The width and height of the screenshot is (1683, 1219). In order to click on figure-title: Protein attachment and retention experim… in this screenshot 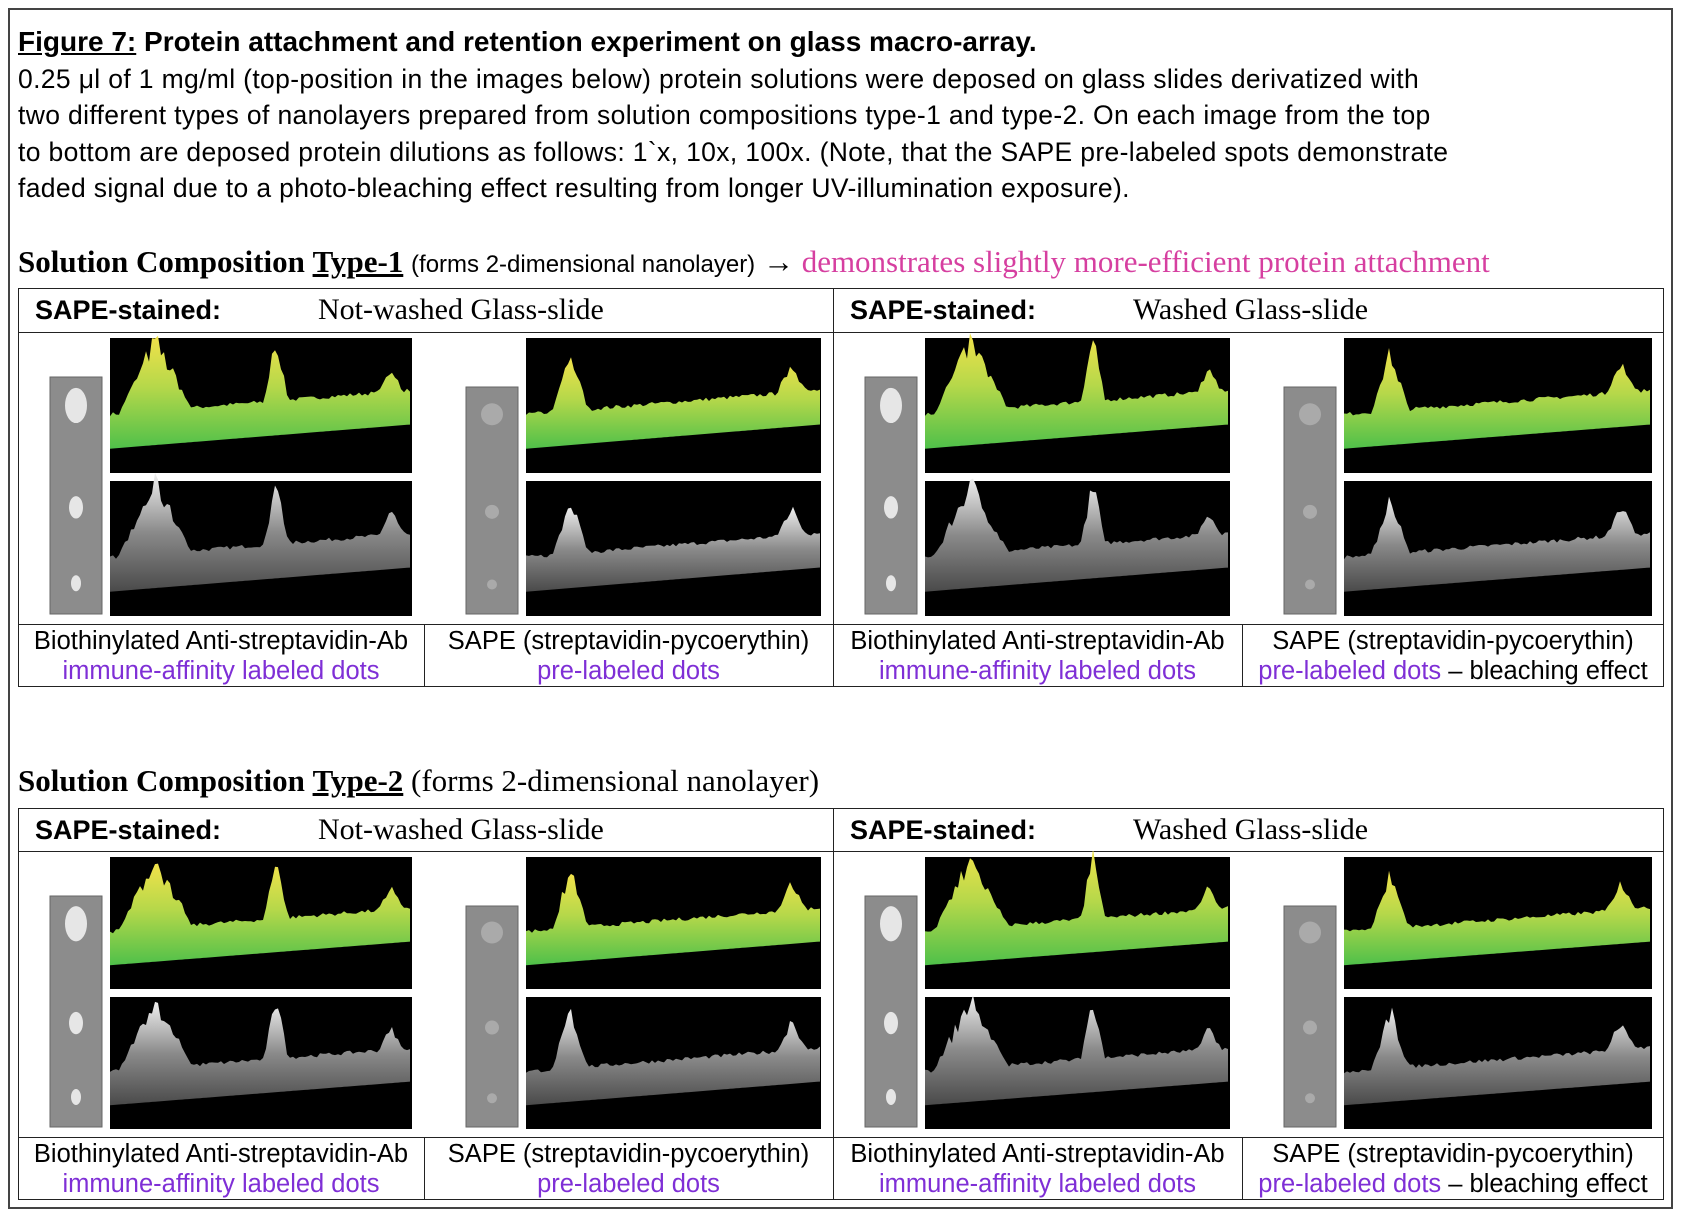, I will do `click(590, 41)`.